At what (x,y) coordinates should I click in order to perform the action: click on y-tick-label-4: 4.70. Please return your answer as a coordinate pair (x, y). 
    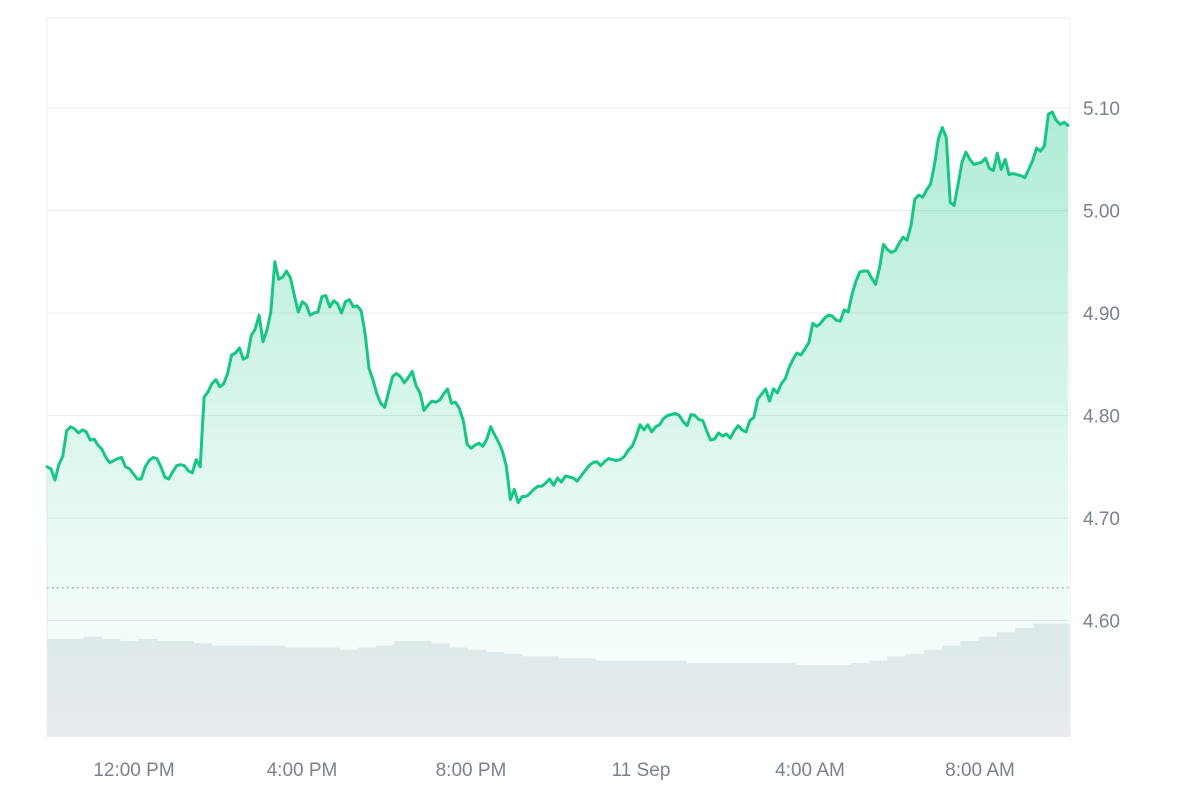
    Looking at the image, I should click on (1101, 519).